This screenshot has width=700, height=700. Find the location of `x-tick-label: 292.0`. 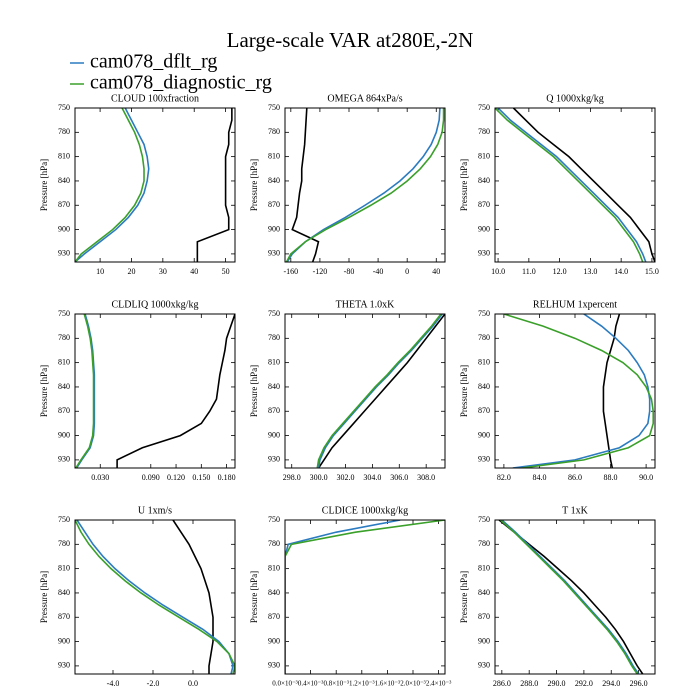

x-tick-label: 292.0 is located at coordinates (584, 683).